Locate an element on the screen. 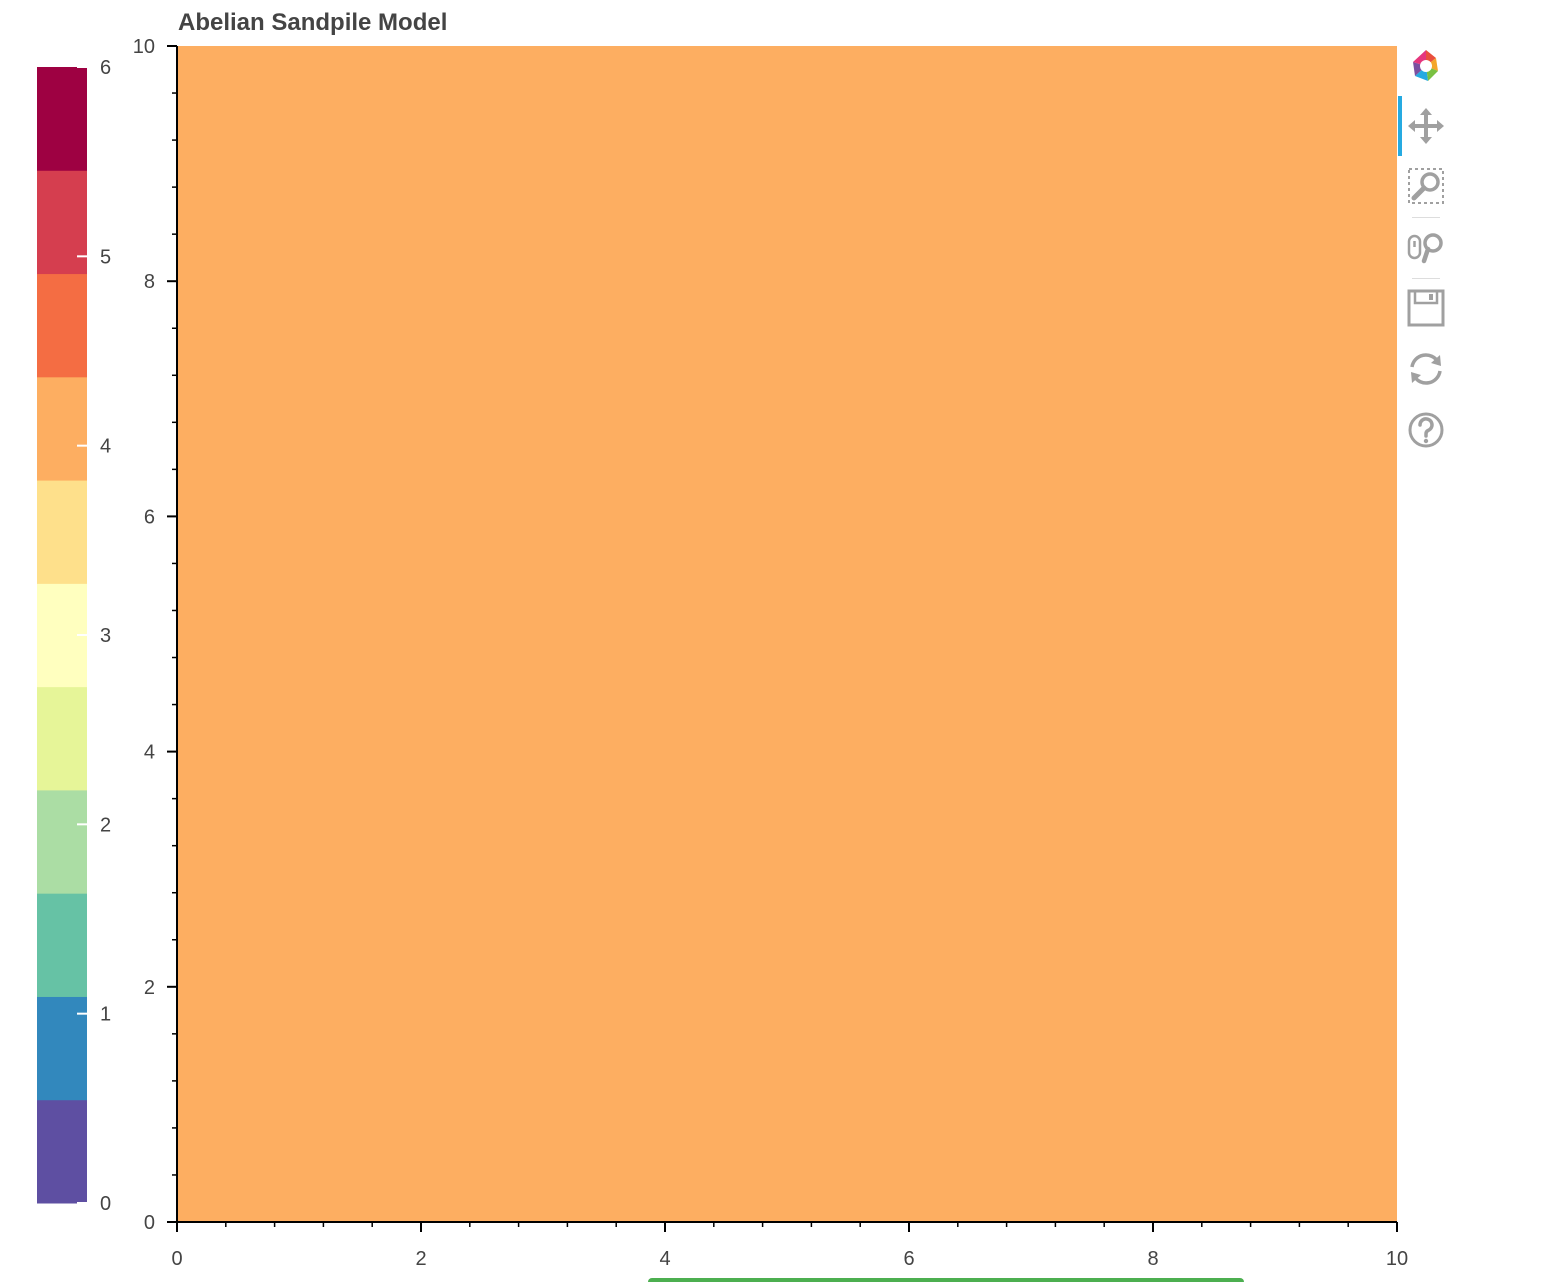 This screenshot has width=1542, height=1282. colorbar-tick-label: 2 is located at coordinates (105, 825).